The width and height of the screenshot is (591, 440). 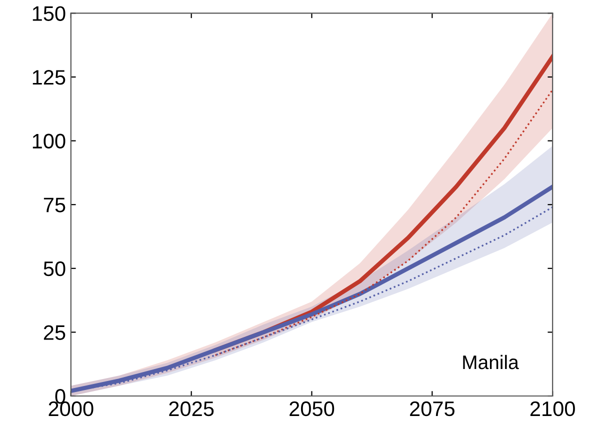 What do you see at coordinates (55, 268) in the screenshot?
I see `y-tick-label: 50` at bounding box center [55, 268].